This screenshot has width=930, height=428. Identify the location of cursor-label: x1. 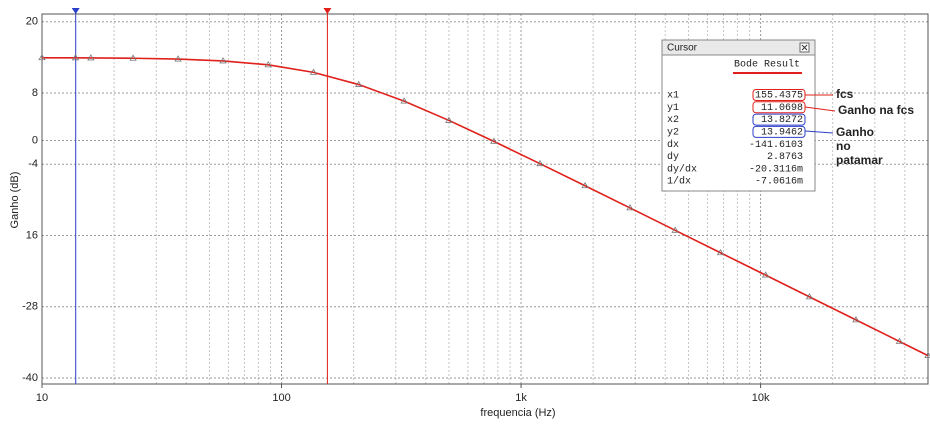
(673, 96).